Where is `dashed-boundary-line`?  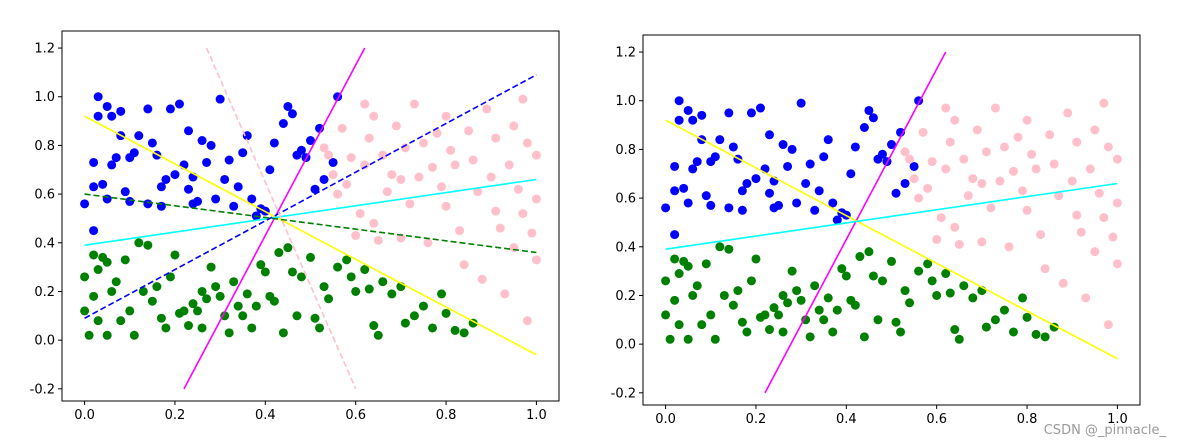 dashed-boundary-line is located at coordinates (281, 218).